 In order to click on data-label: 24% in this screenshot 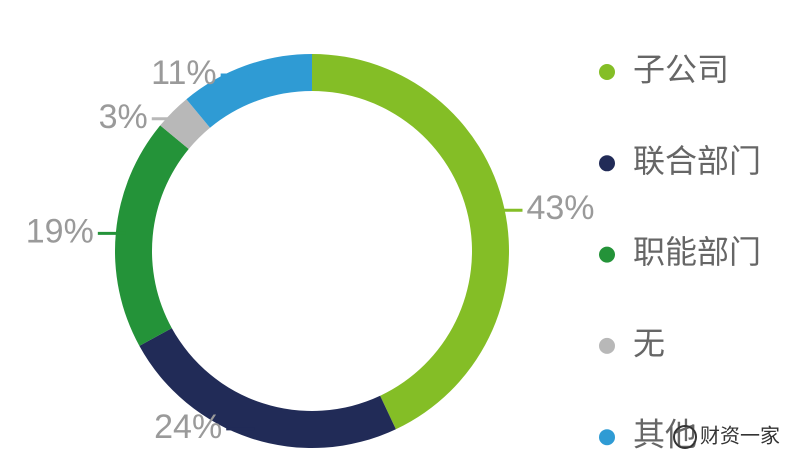, I will do `click(188, 427)`.